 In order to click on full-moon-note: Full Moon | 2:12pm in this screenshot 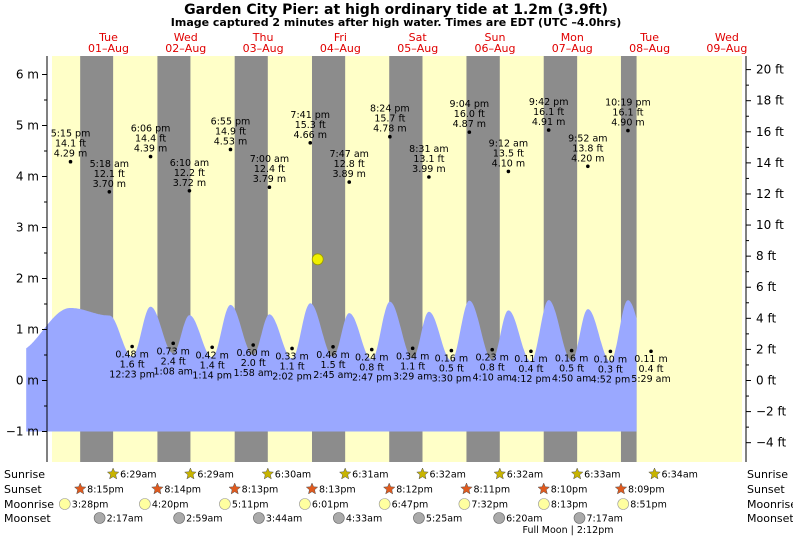, I will do `click(568, 530)`.